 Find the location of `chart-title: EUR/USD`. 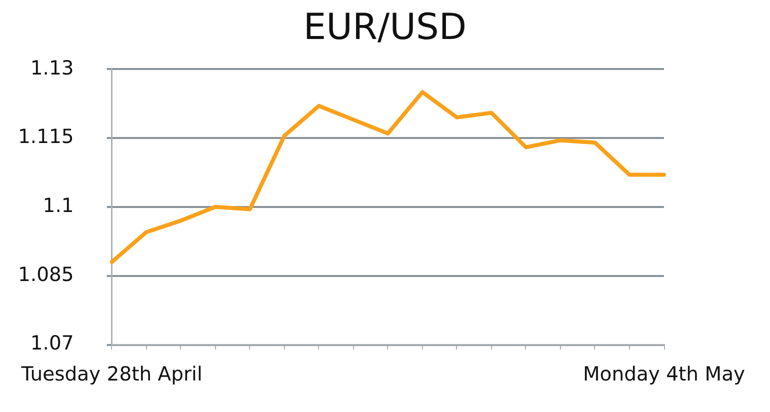

chart-title: EUR/USD is located at coordinates (385, 27).